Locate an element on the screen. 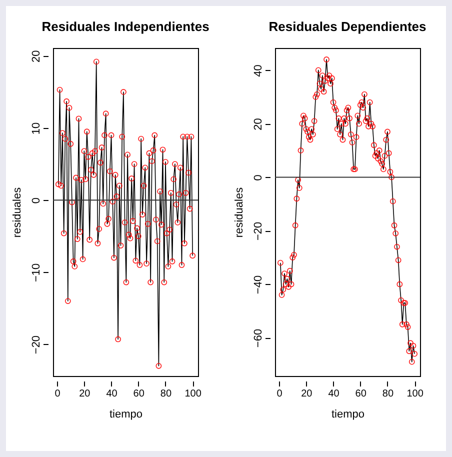 This screenshot has height=457, width=452. y-tick-label: 40 is located at coordinates (258, 70).